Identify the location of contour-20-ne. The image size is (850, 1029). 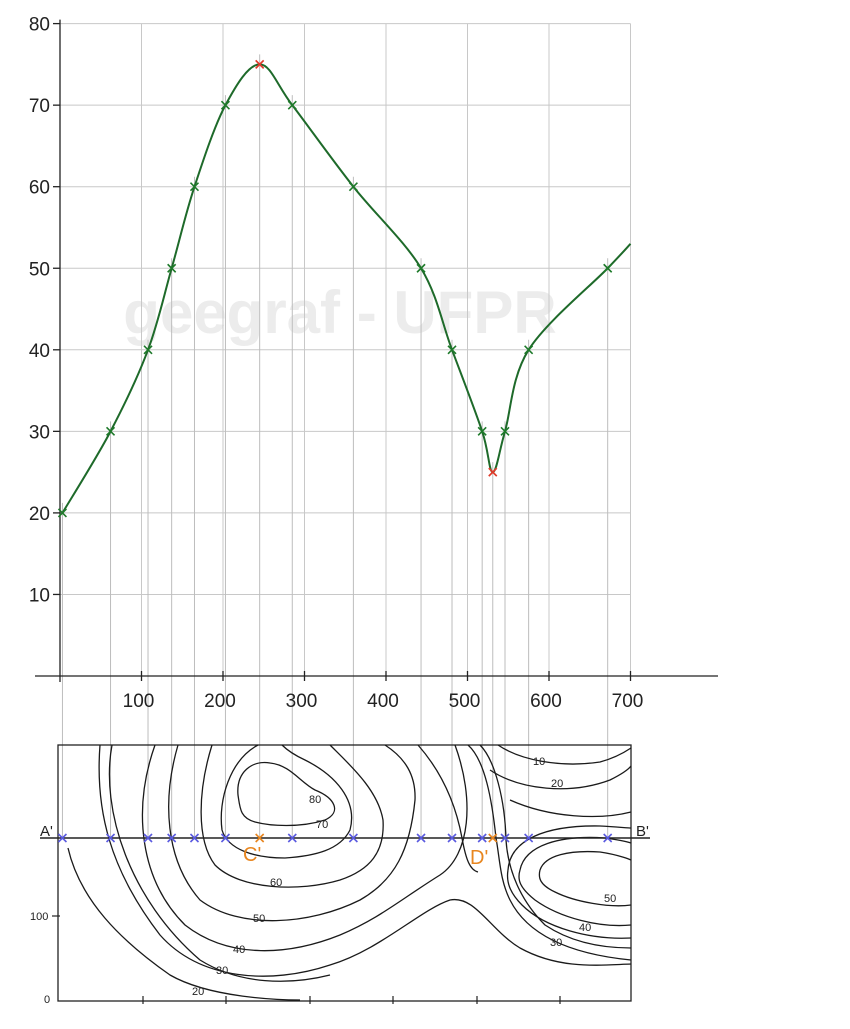
(560, 777).